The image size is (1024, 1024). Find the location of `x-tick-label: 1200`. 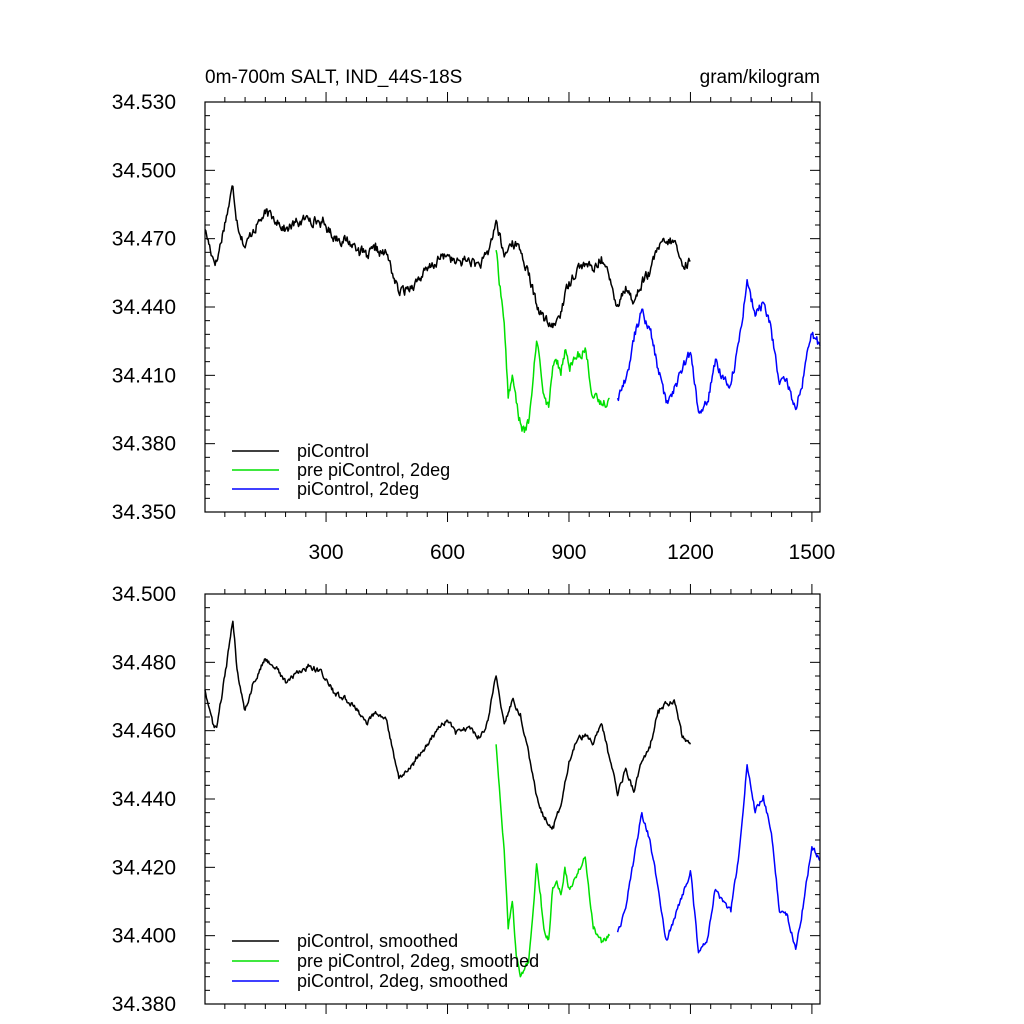

x-tick-label: 1200 is located at coordinates (690, 552).